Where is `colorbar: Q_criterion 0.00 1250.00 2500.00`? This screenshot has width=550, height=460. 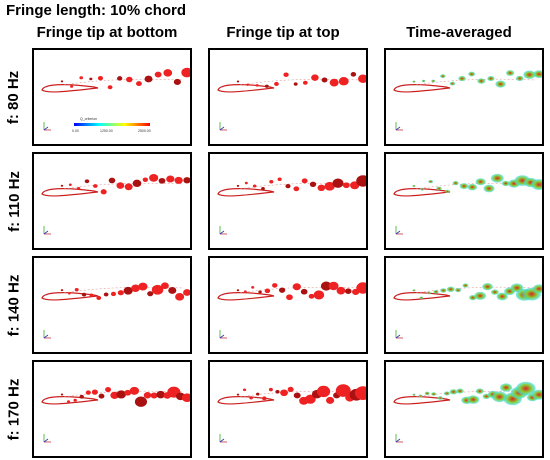 colorbar: Q_criterion 0.00 1250.00 2500.00 is located at coordinates (111, 125).